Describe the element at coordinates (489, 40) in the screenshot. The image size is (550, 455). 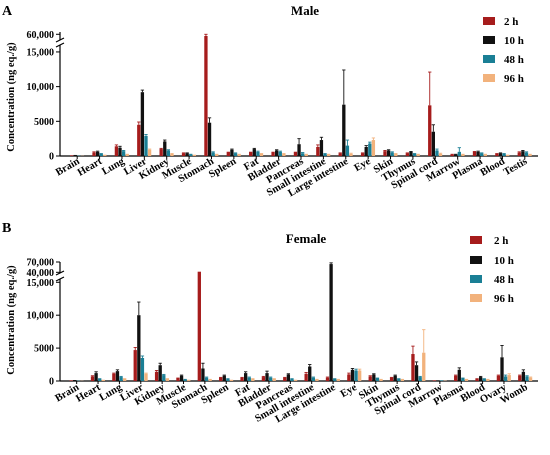
I see `legend-a-swatch-10h` at that location.